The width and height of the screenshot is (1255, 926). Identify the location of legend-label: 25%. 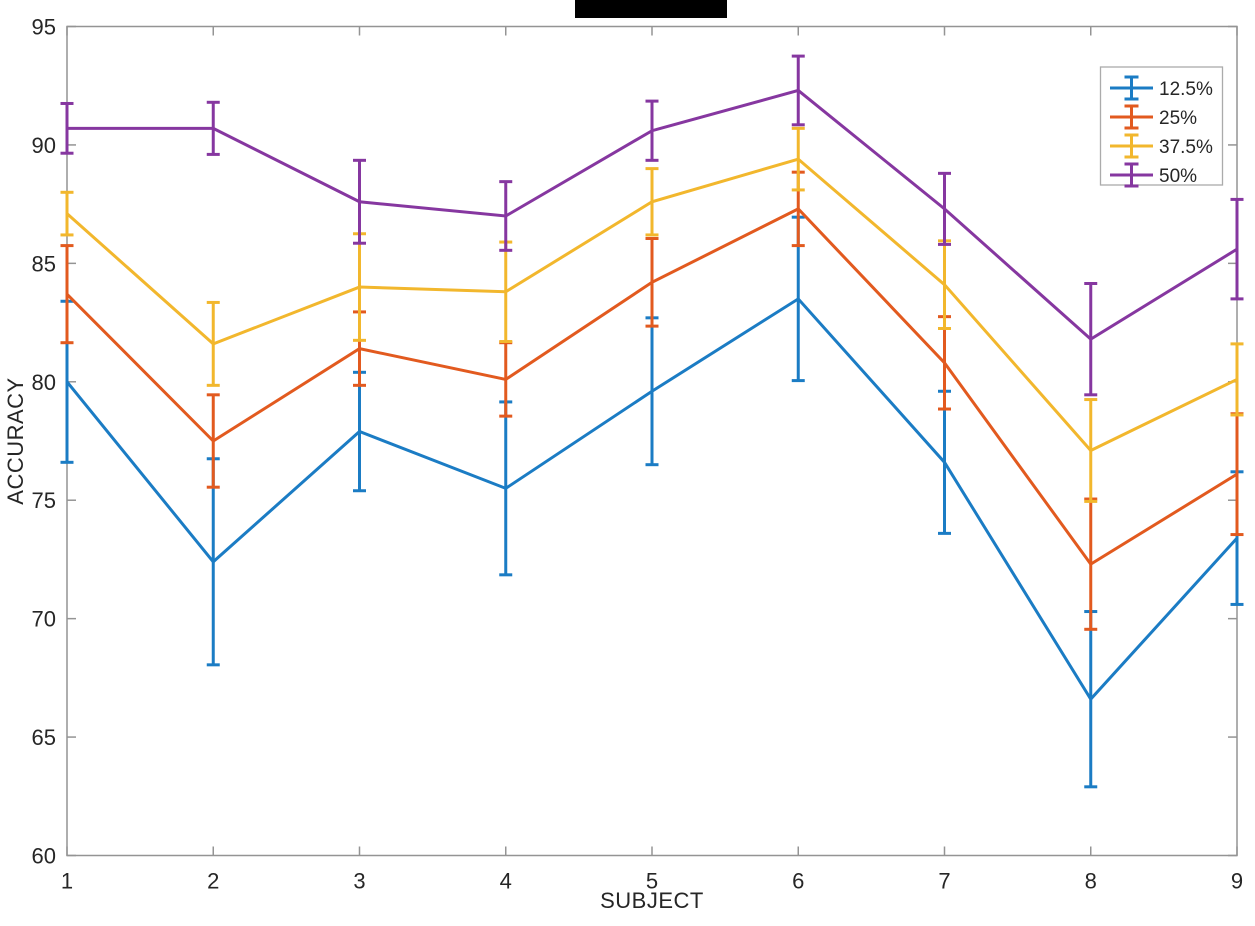
(1178, 118).